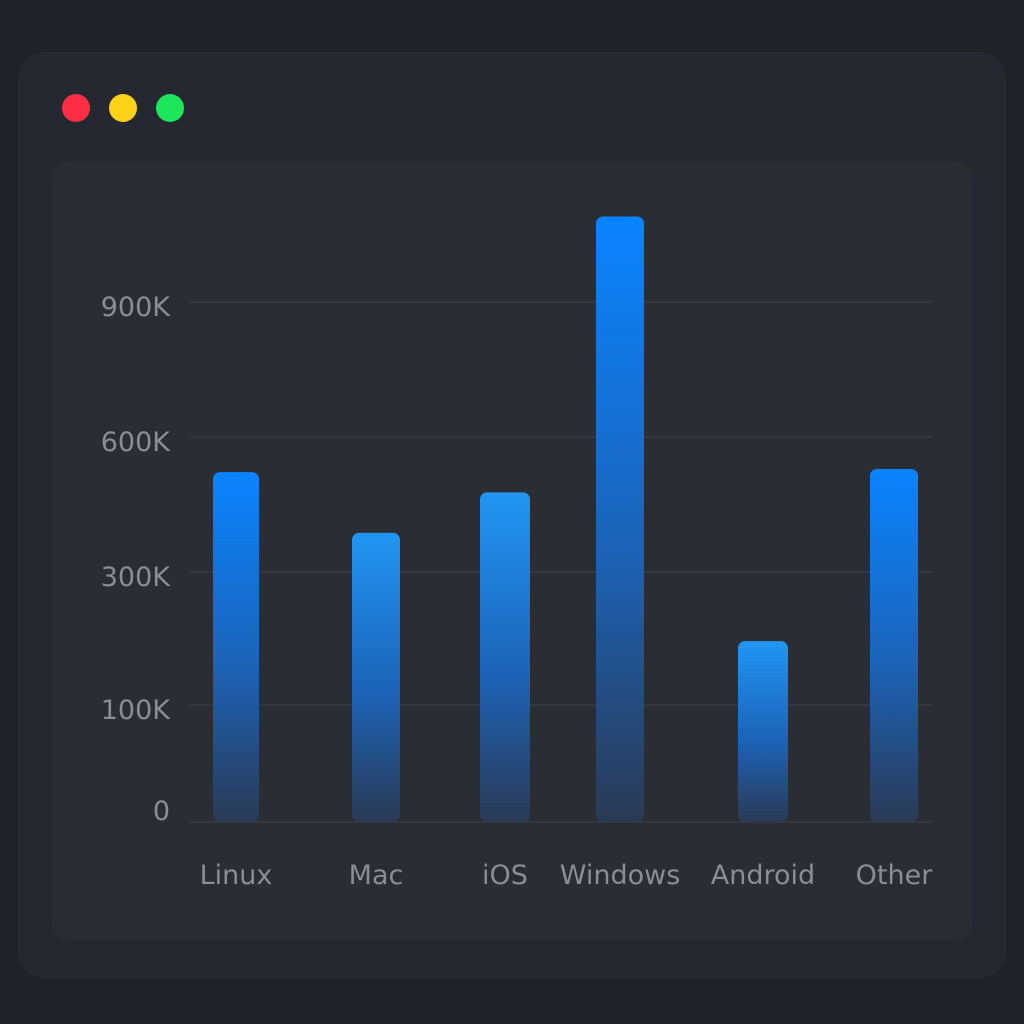  What do you see at coordinates (136, 710) in the screenshot?
I see `y-tick-label: 100K` at bounding box center [136, 710].